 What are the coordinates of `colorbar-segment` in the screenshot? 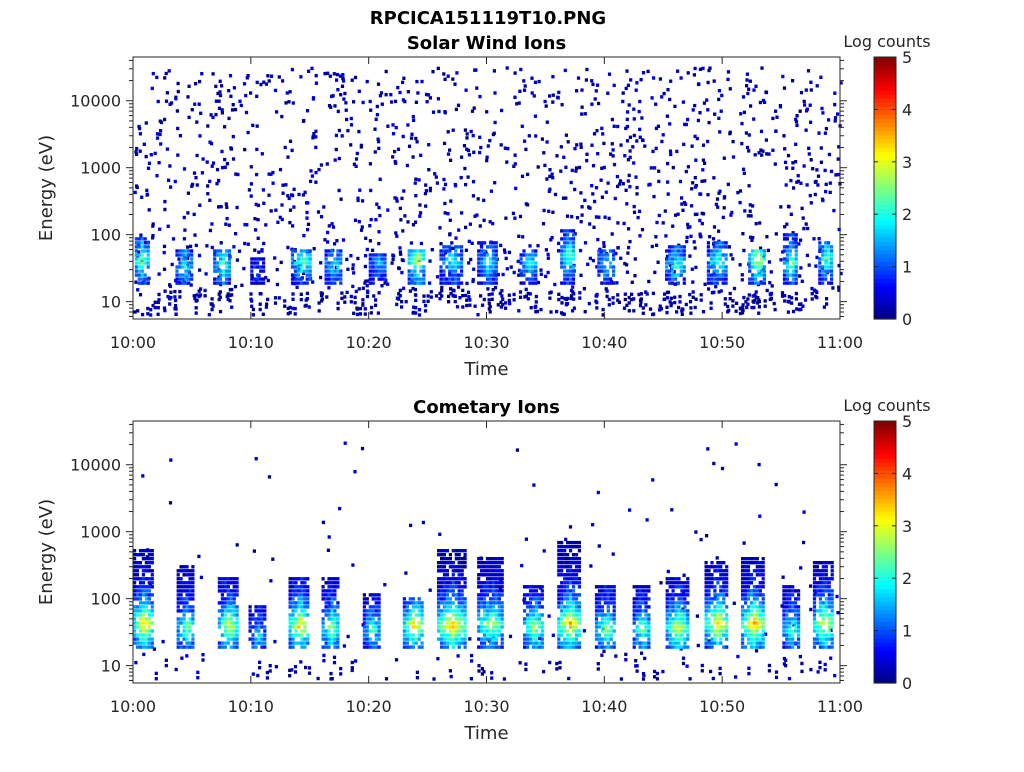 It's located at (885, 157).